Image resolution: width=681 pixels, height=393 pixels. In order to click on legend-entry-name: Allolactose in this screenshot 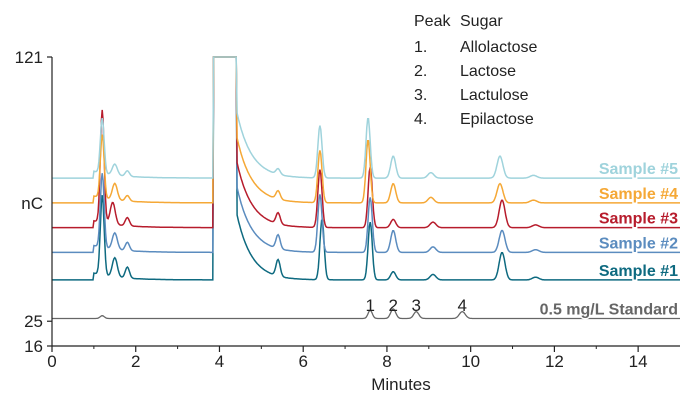, I will do `click(498, 47)`.